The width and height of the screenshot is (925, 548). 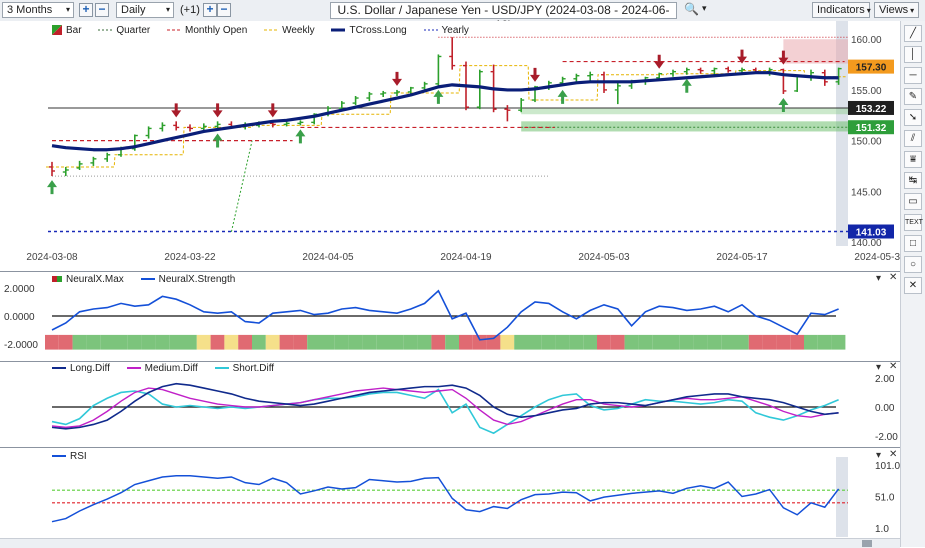 What do you see at coordinates (877, 257) in the screenshot?
I see `x-tick-label: 2024-05-31` at bounding box center [877, 257].